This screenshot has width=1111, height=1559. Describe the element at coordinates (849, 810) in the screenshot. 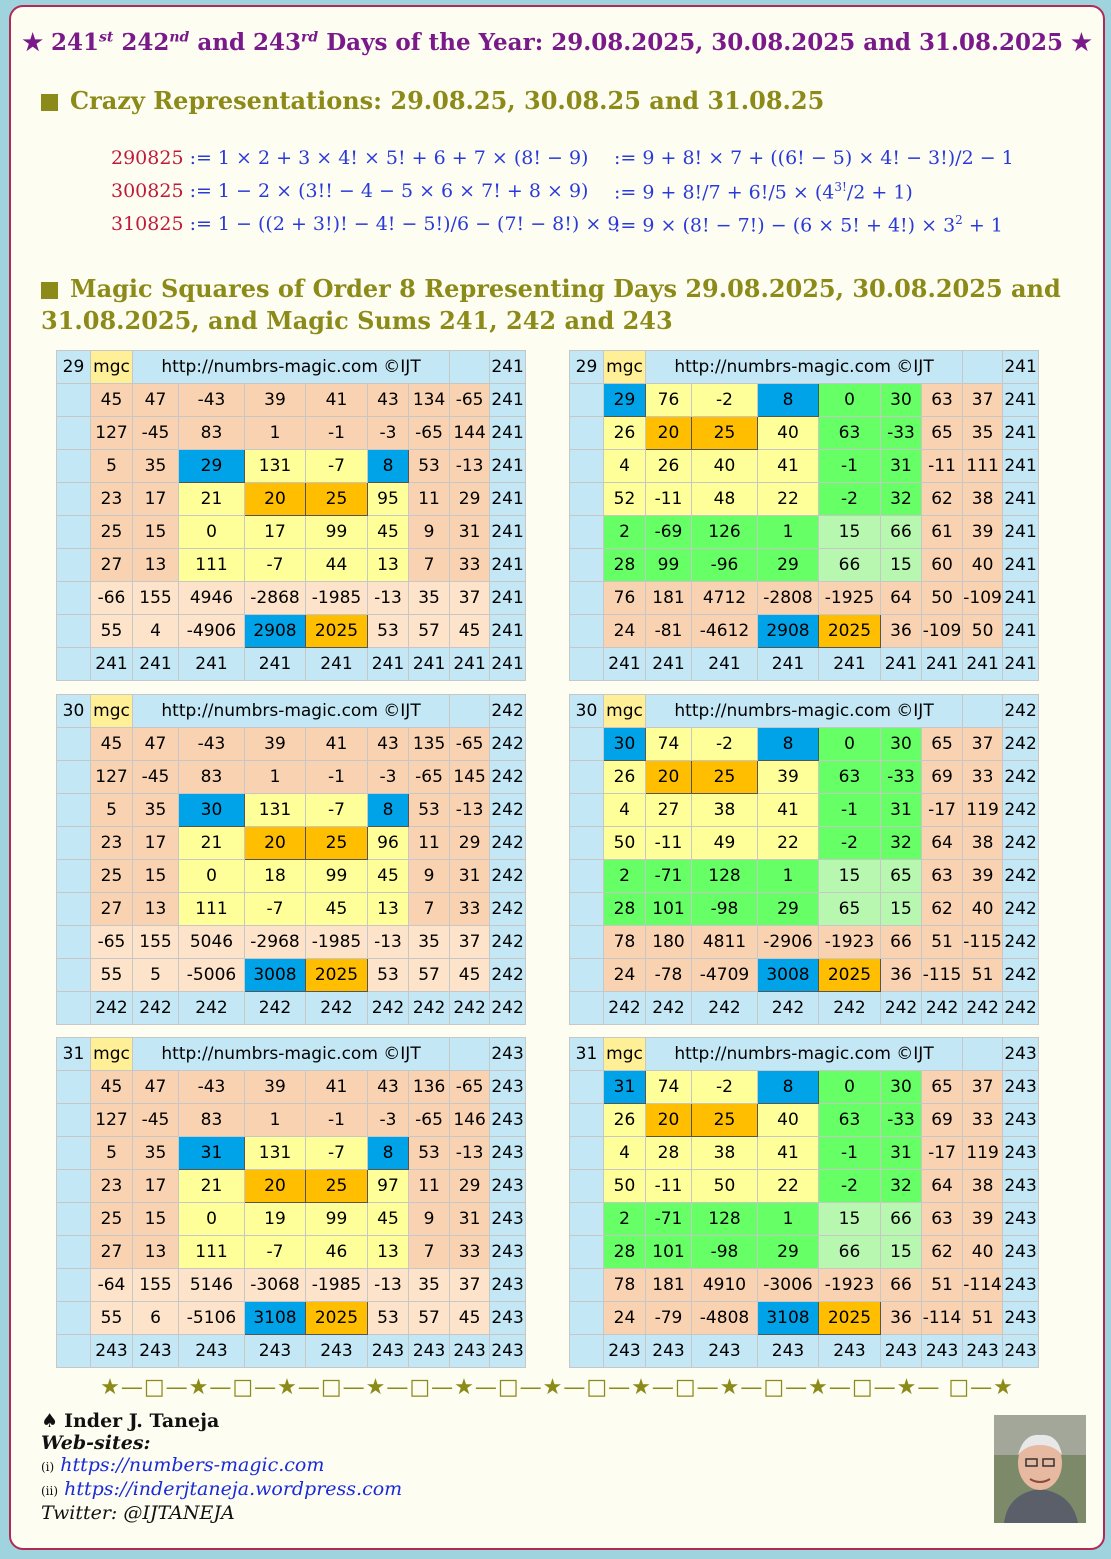

I see `square-cell: -1` at that location.